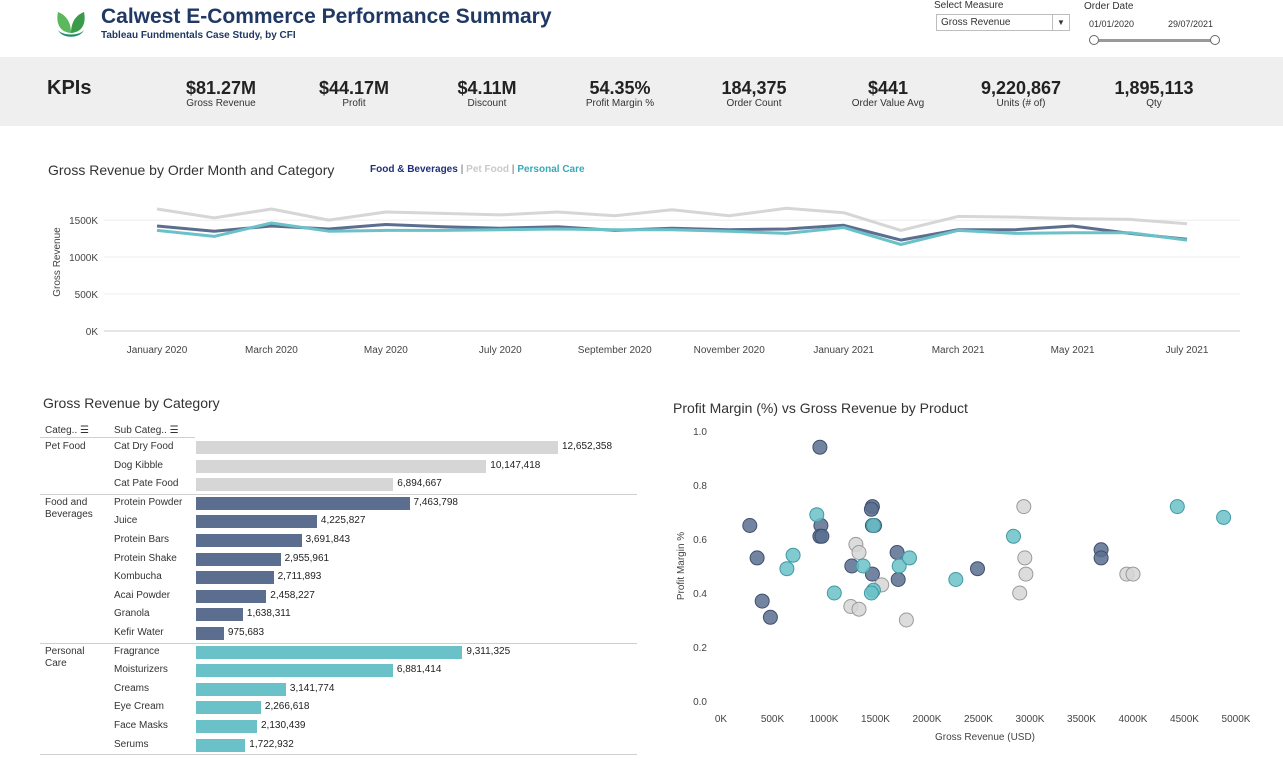 The image size is (1283, 760). What do you see at coordinates (138, 465) in the screenshot?
I see `subcategory-label: Dog Kibble` at bounding box center [138, 465].